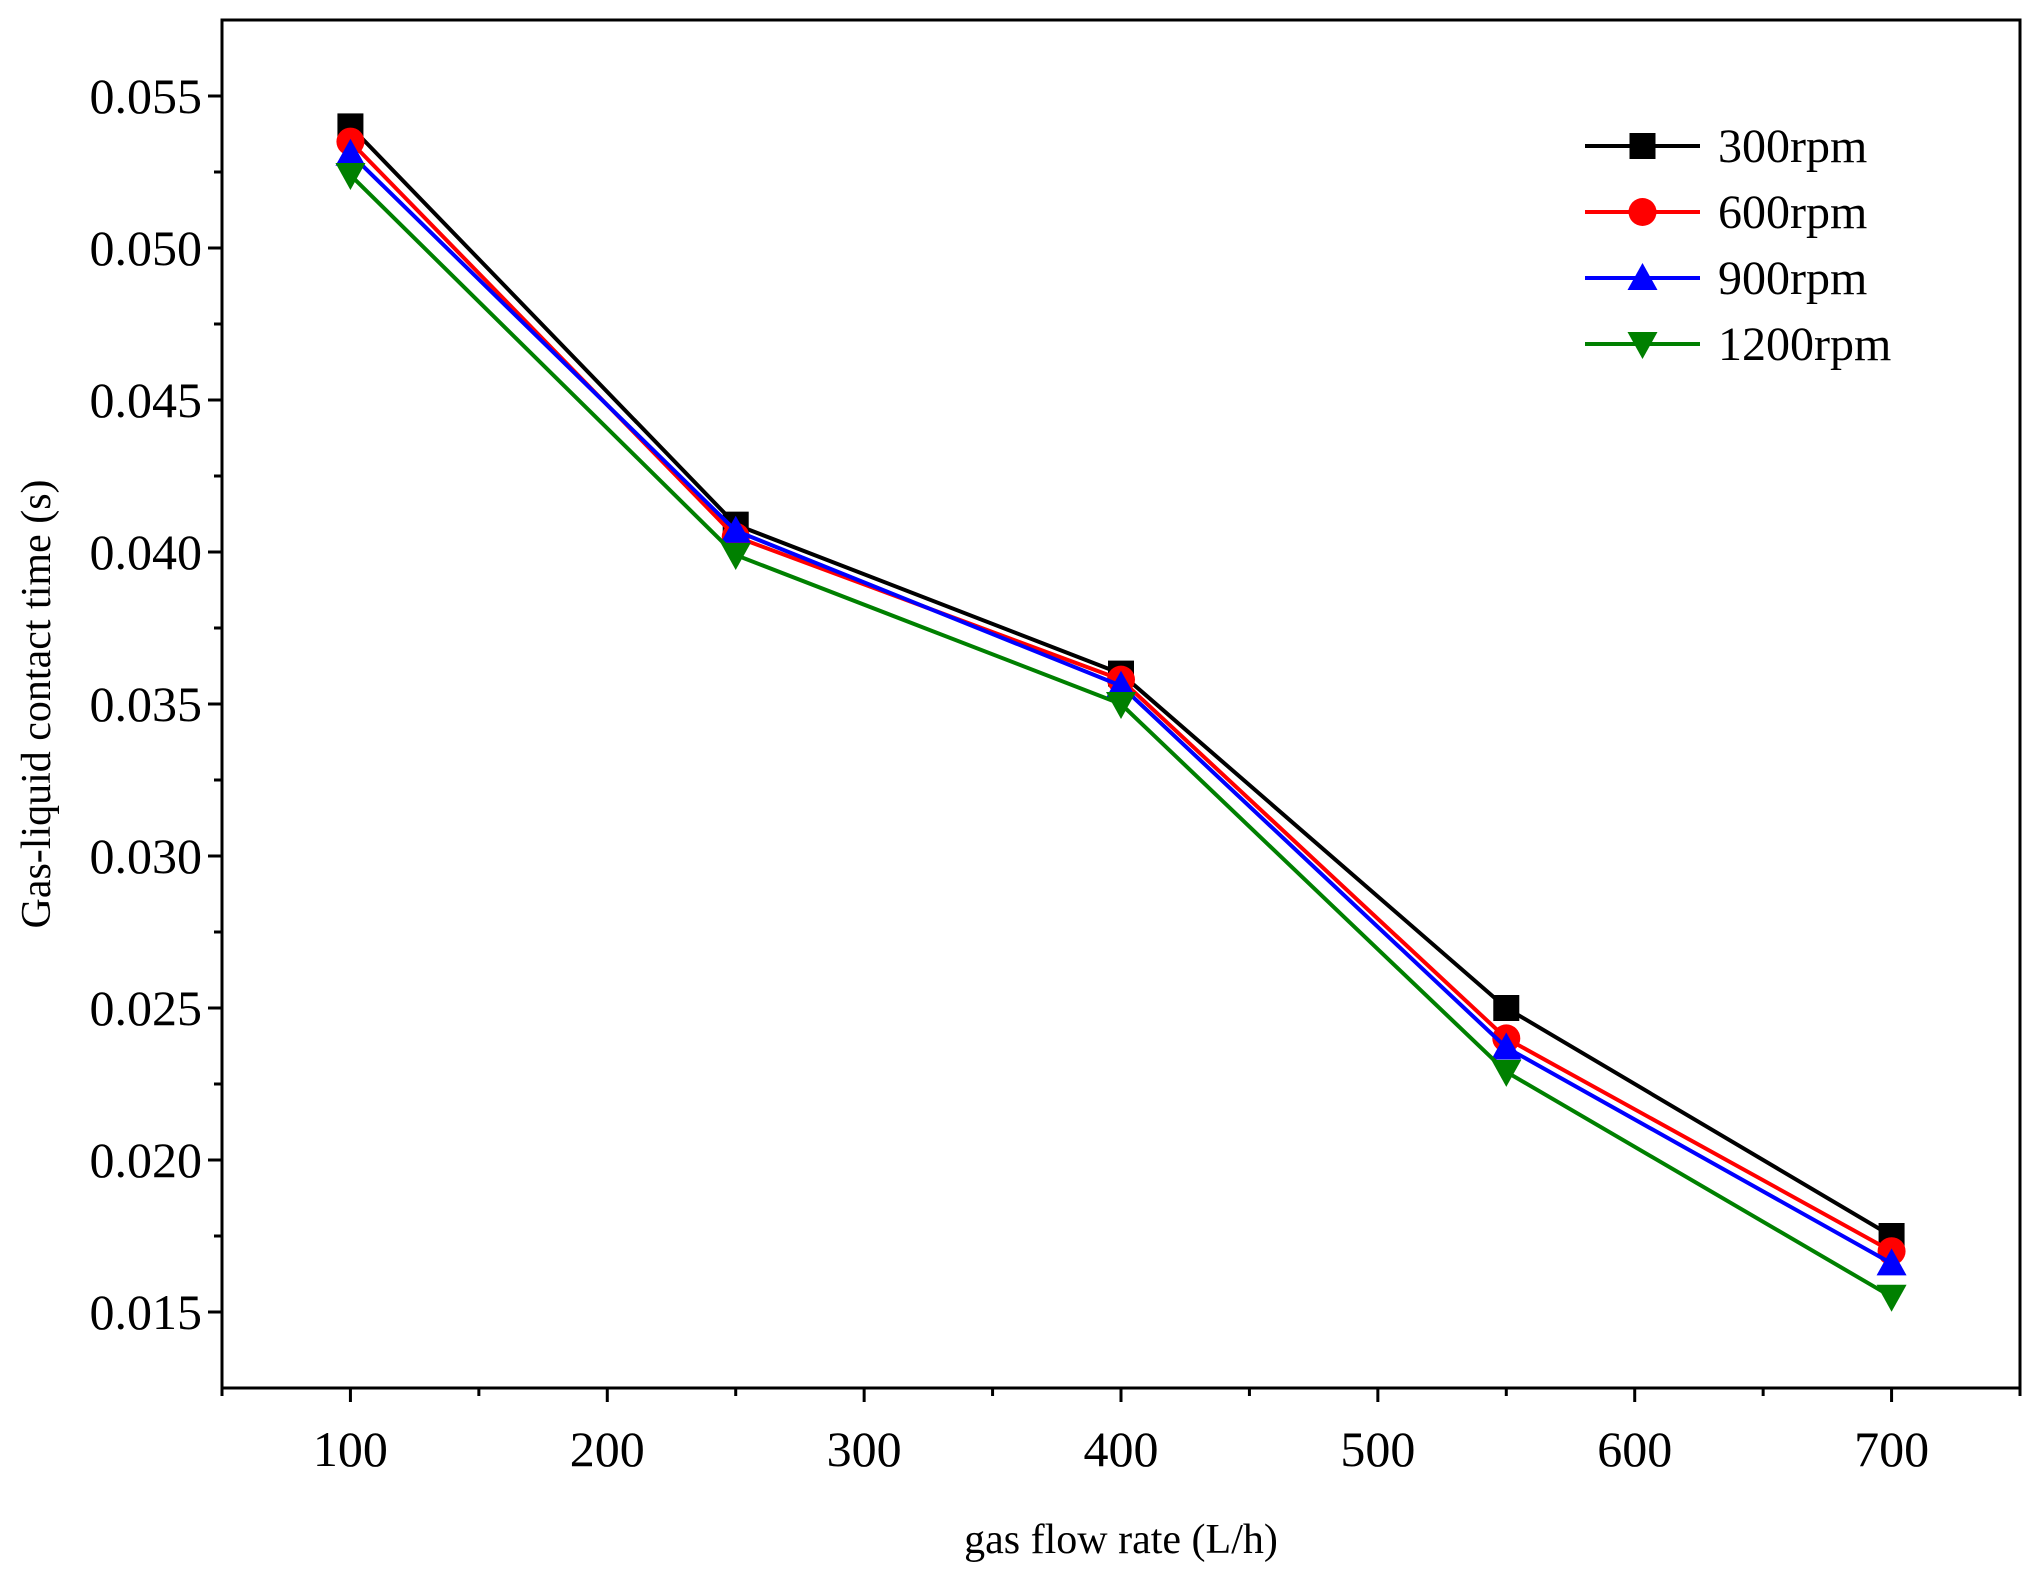 Image resolution: width=2031 pixels, height=1577 pixels. What do you see at coordinates (146, 400) in the screenshot?
I see `y-tick-label: 0.045` at bounding box center [146, 400].